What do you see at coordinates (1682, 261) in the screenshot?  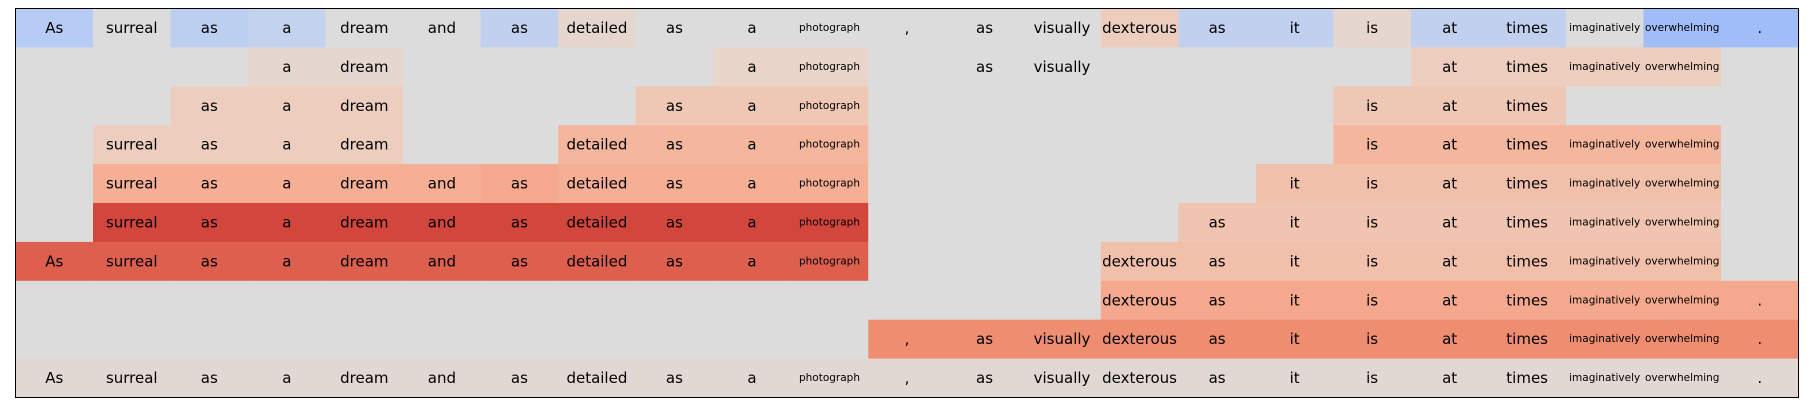 I see `heatmap-cell-r6-c21` at bounding box center [1682, 261].